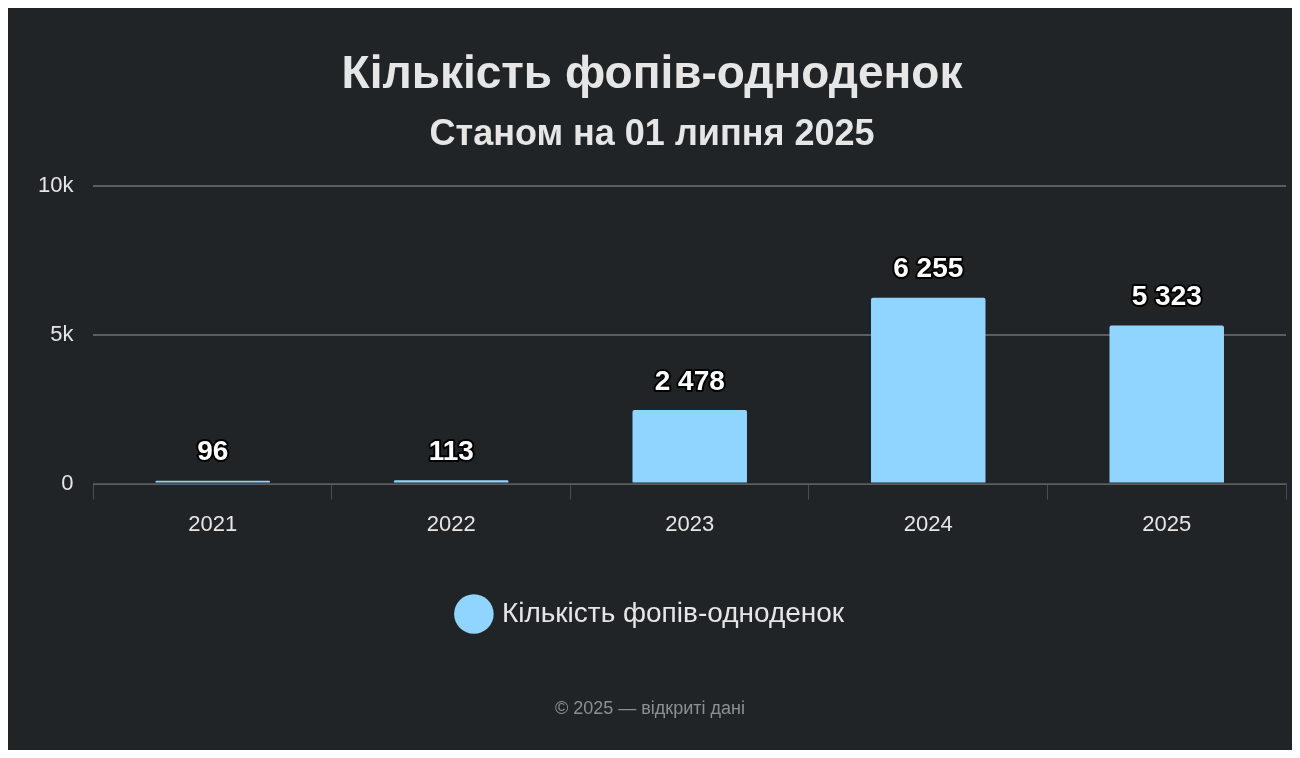 The height and width of the screenshot is (758, 1300). I want to click on text: 2 478, so click(689, 380).